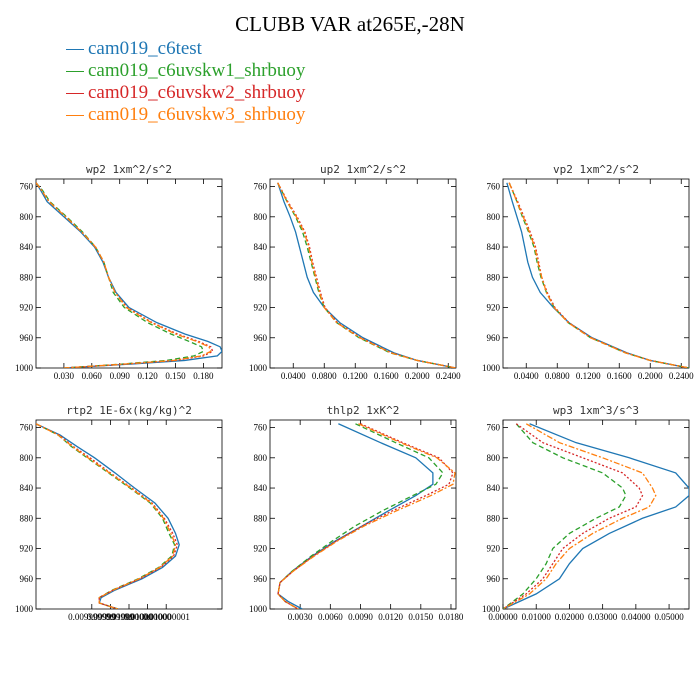  What do you see at coordinates (111, 617) in the screenshot?
I see `x-tick-label: 0.009999999` at bounding box center [111, 617].